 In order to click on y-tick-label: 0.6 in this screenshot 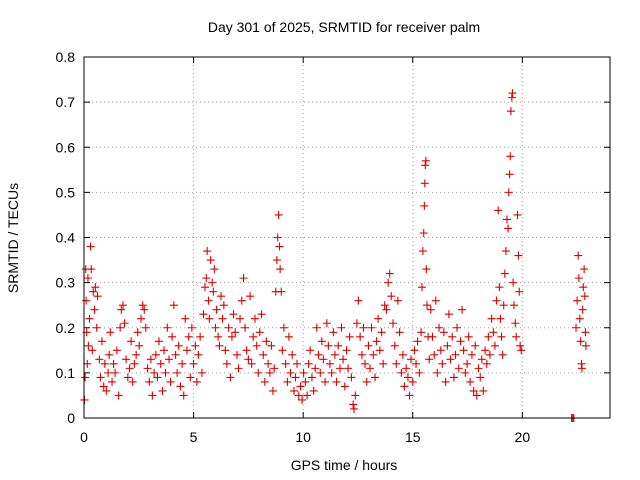, I will do `click(66, 147)`.